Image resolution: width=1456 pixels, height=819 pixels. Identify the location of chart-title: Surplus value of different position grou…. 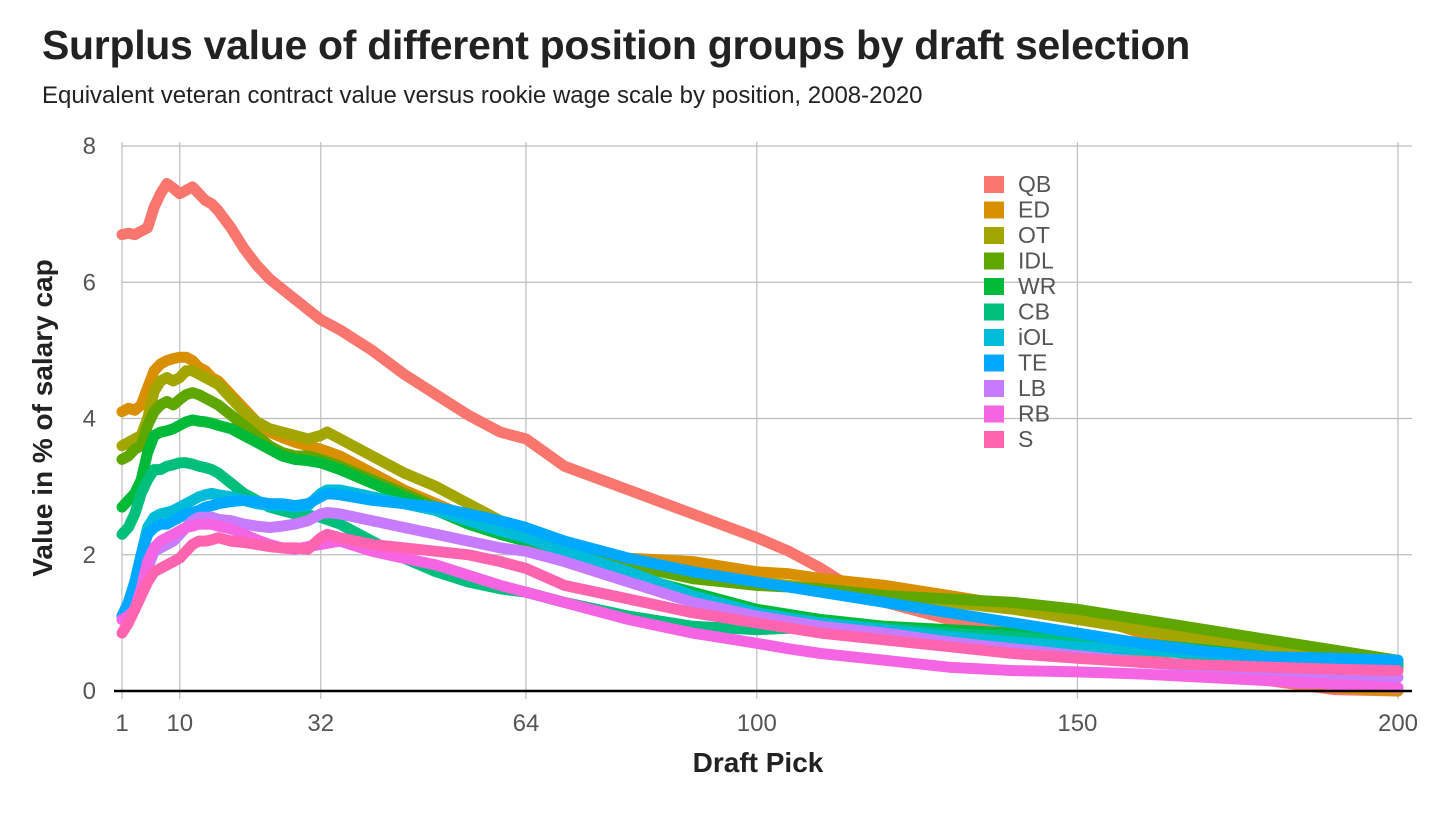
(616, 45).